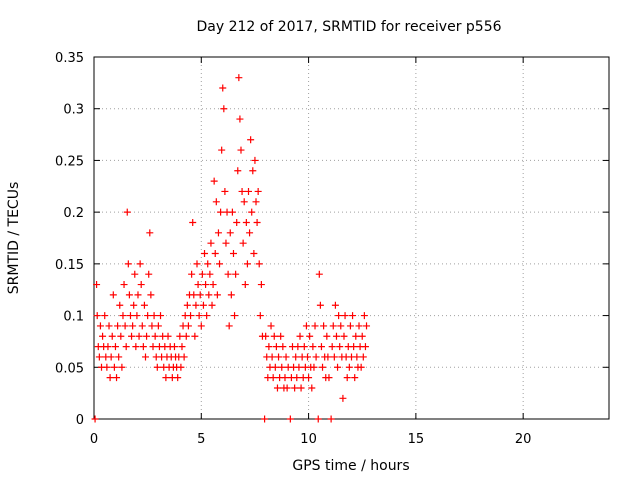  What do you see at coordinates (201, 439) in the screenshot?
I see `x-tick-label: 5` at bounding box center [201, 439].